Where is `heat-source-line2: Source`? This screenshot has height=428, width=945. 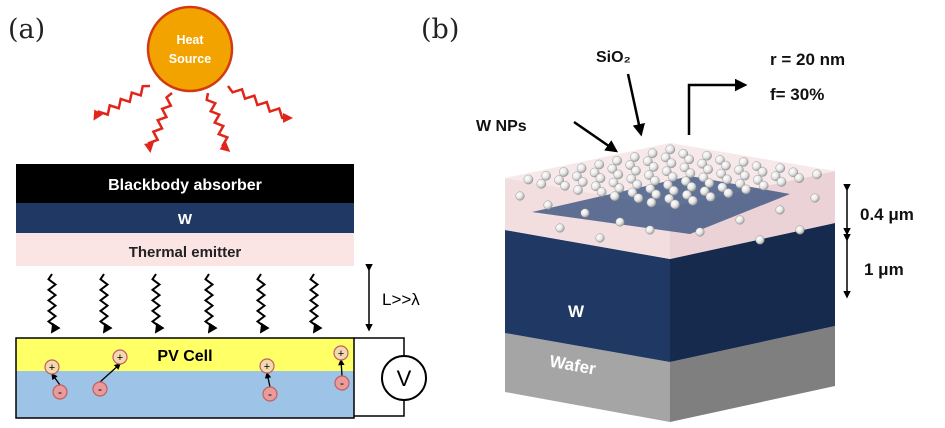 heat-source-line2: Source is located at coordinates (190, 59).